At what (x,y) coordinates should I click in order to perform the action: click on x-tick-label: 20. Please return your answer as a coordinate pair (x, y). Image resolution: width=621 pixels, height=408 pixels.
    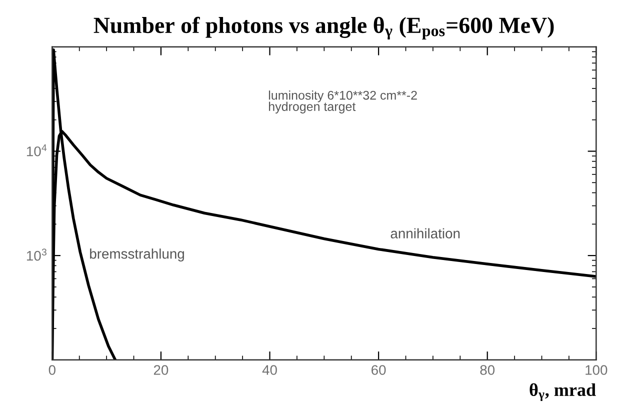
    Looking at the image, I should click on (161, 370).